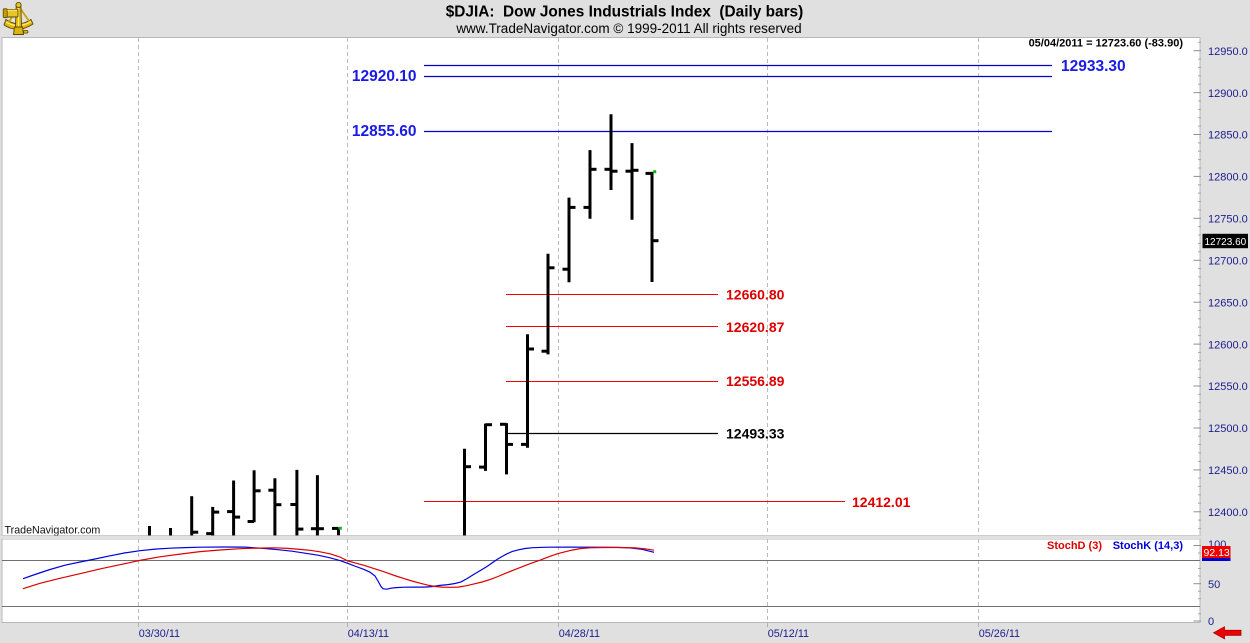  Describe the element at coordinates (1217, 553) in the screenshot. I see `svg-text: 92.13` at that location.